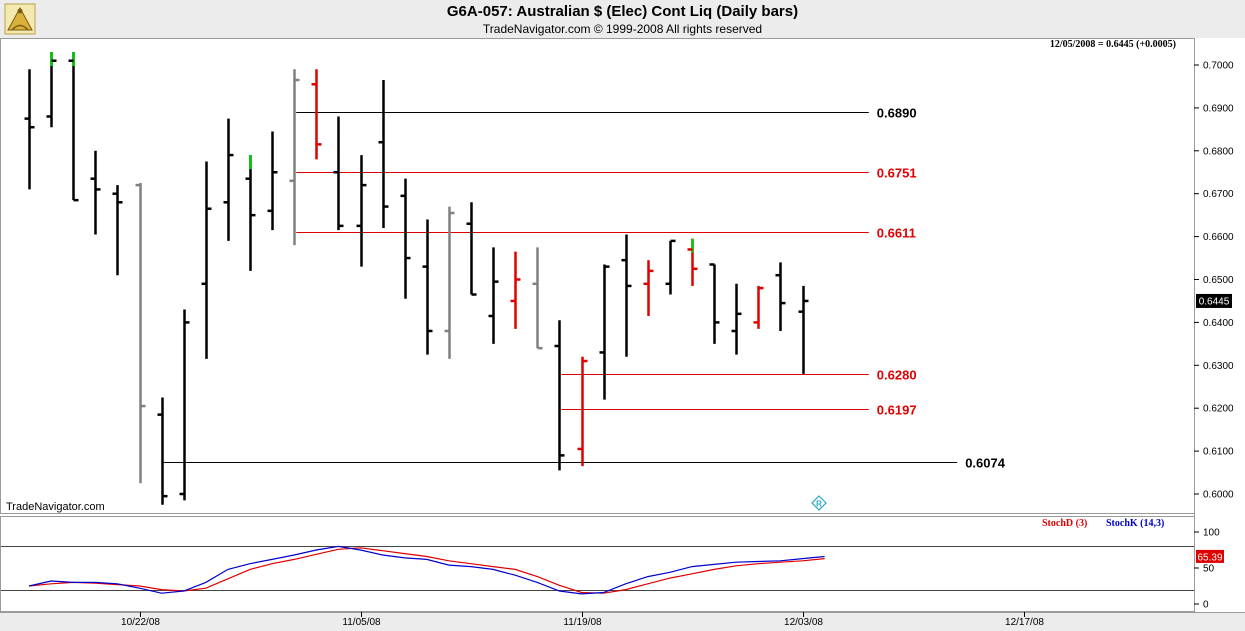  What do you see at coordinates (1218, 108) in the screenshot?
I see `price-tick-label: 0.6900` at bounding box center [1218, 108].